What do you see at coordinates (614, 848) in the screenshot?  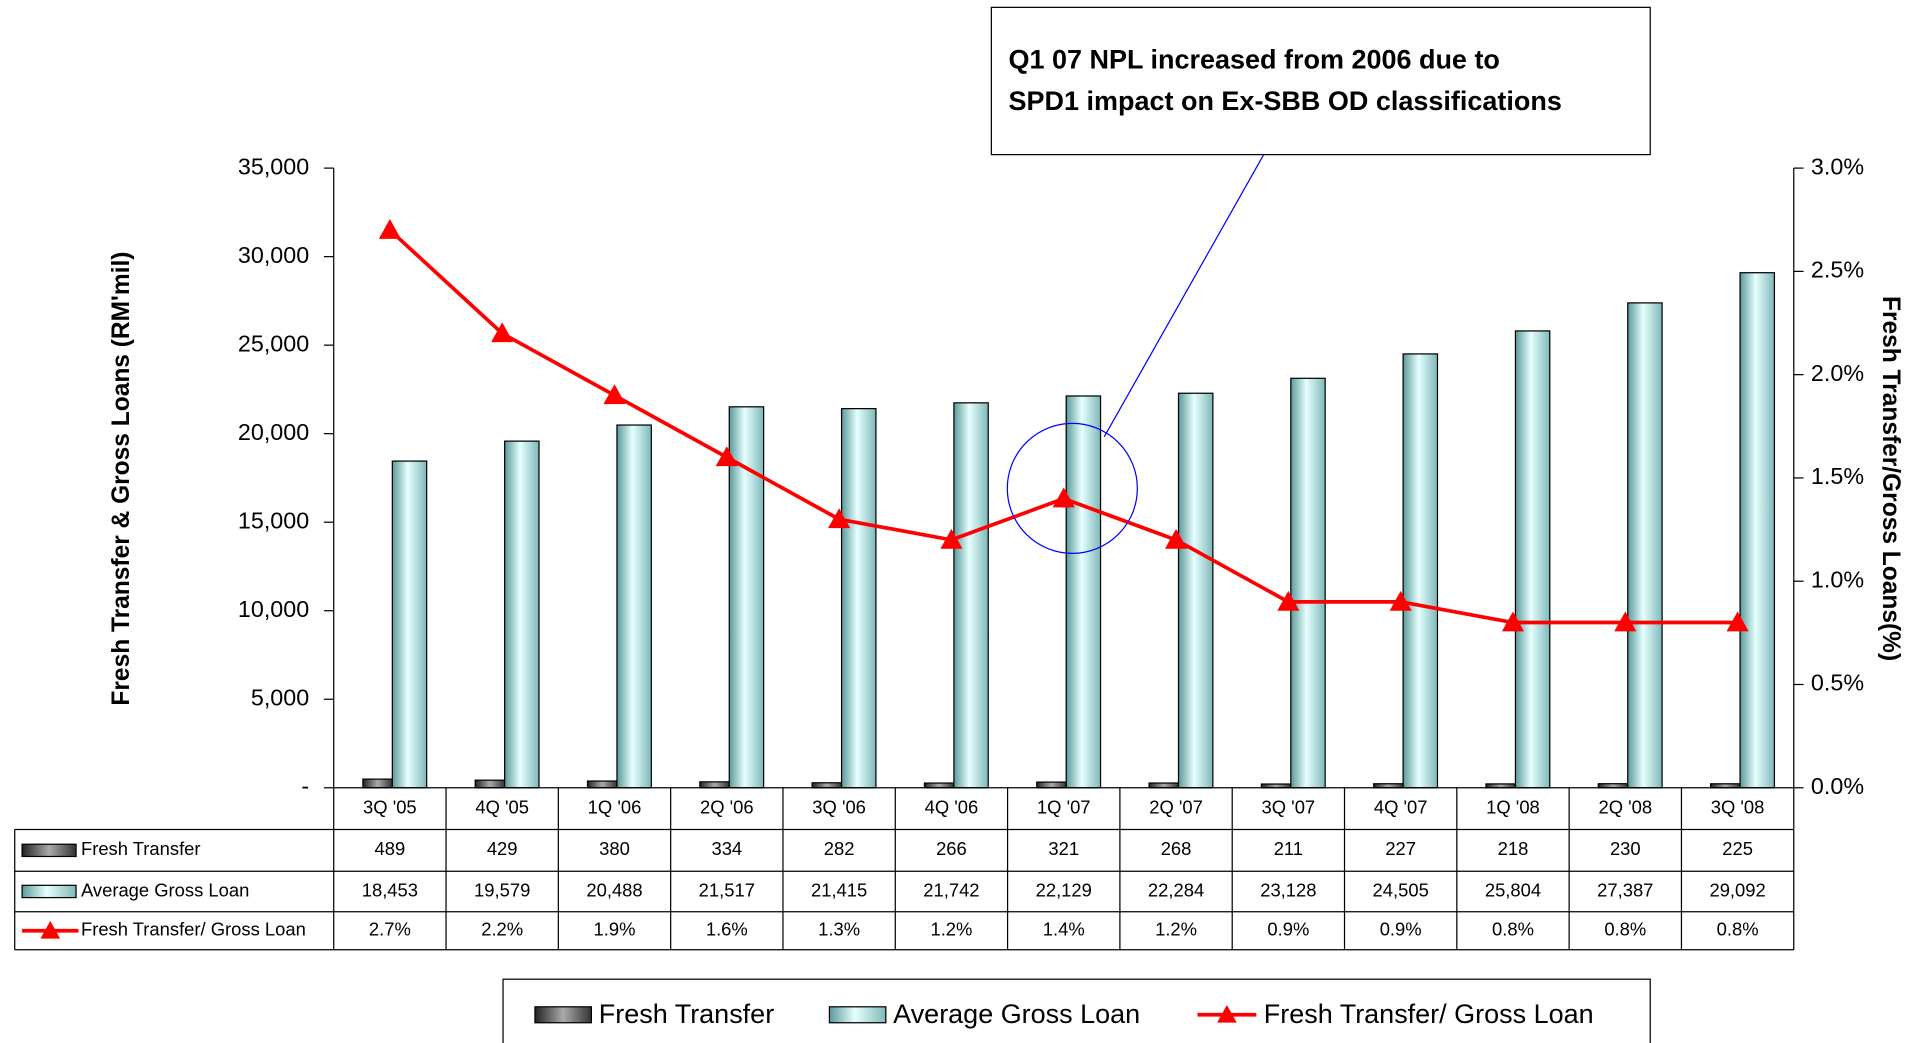 I see `table-cell: 380` at bounding box center [614, 848].